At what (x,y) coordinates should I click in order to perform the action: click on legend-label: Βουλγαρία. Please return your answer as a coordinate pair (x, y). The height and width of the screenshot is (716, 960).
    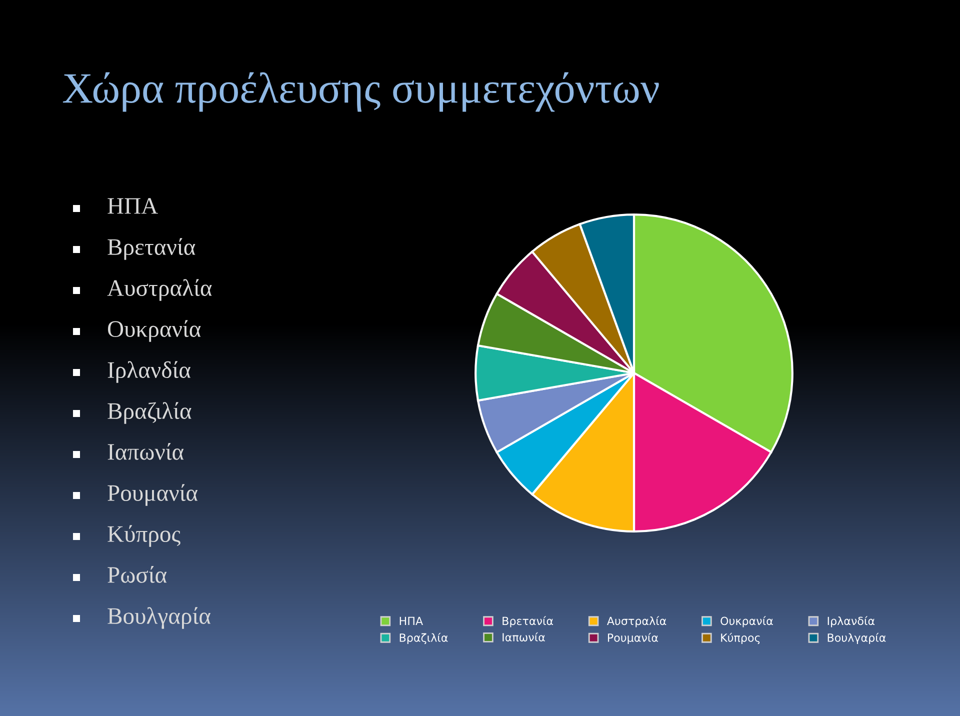
    Looking at the image, I should click on (857, 638).